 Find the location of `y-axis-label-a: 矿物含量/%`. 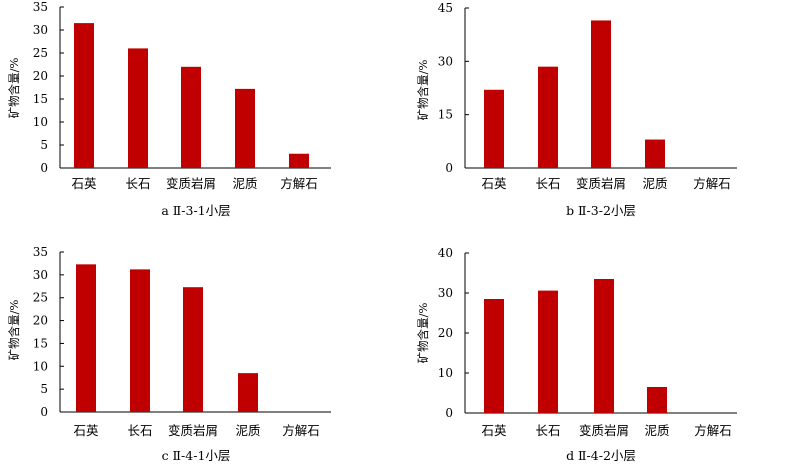

y-axis-label-a: 矿物含量/% is located at coordinates (14, 88).